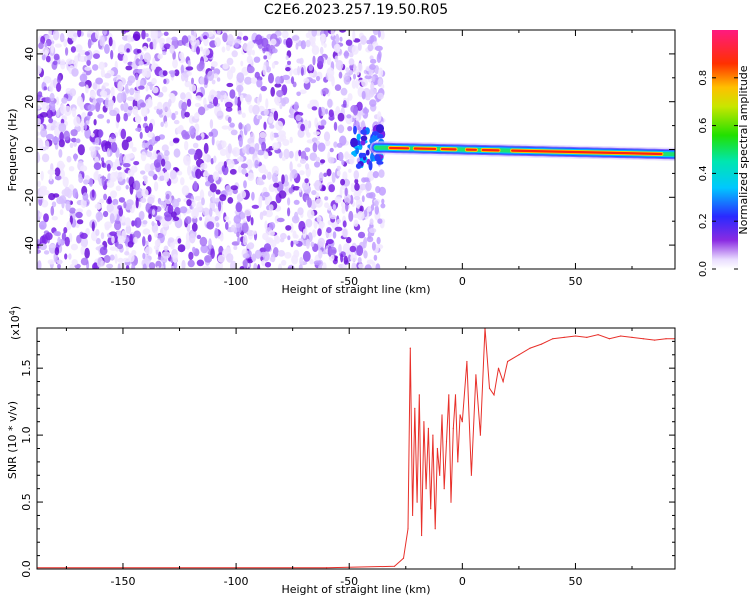 The width and height of the screenshot is (750, 600). What do you see at coordinates (703, 78) in the screenshot?
I see `colorbar-tick-label: 0.8` at bounding box center [703, 78].